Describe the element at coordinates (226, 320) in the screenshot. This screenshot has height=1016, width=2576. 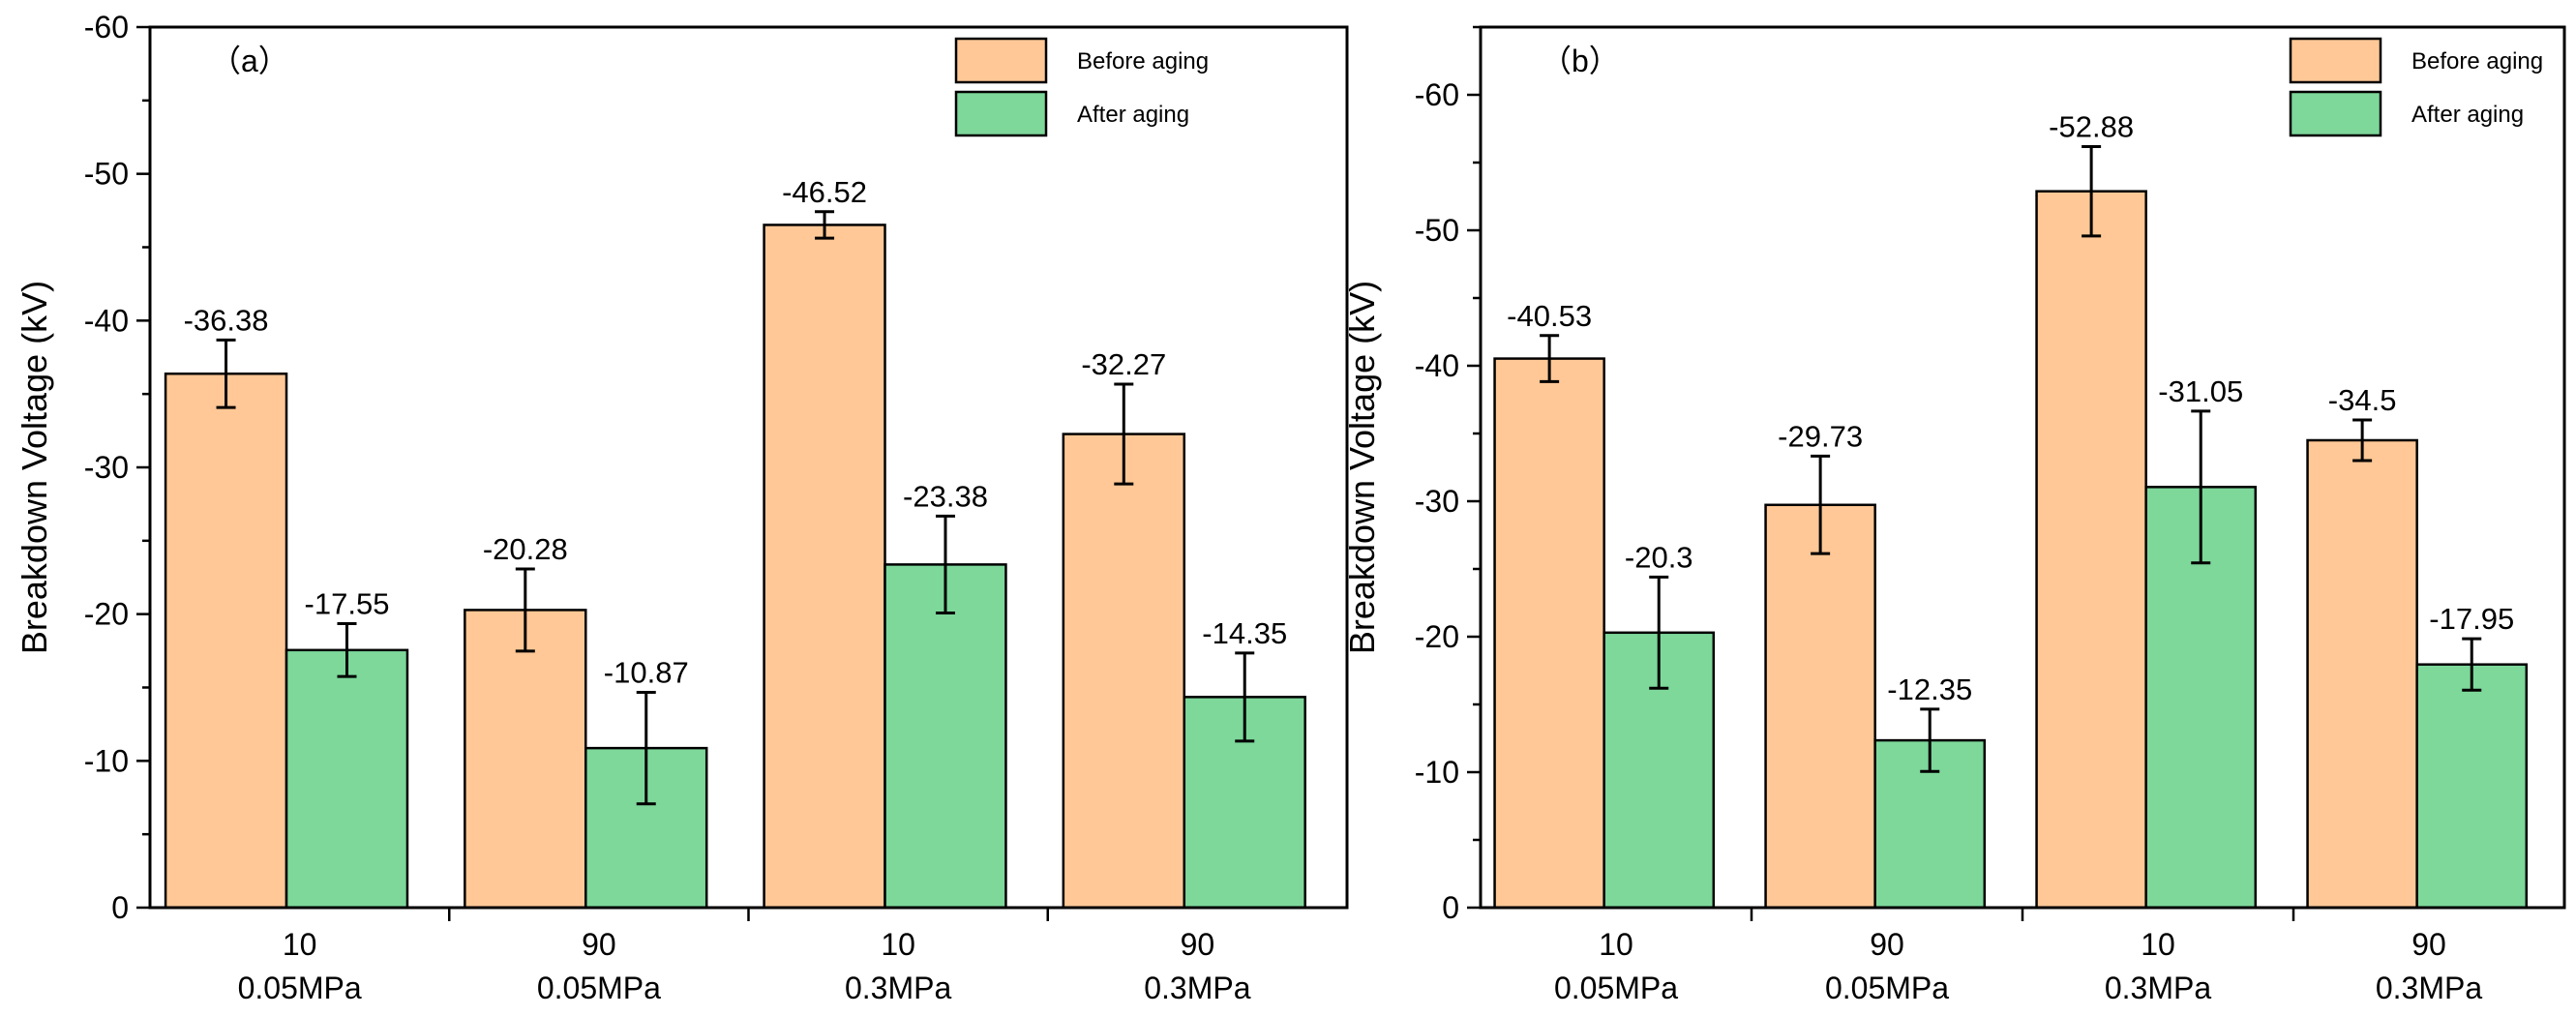
I see `value-label-before-0: -36.38` at that location.